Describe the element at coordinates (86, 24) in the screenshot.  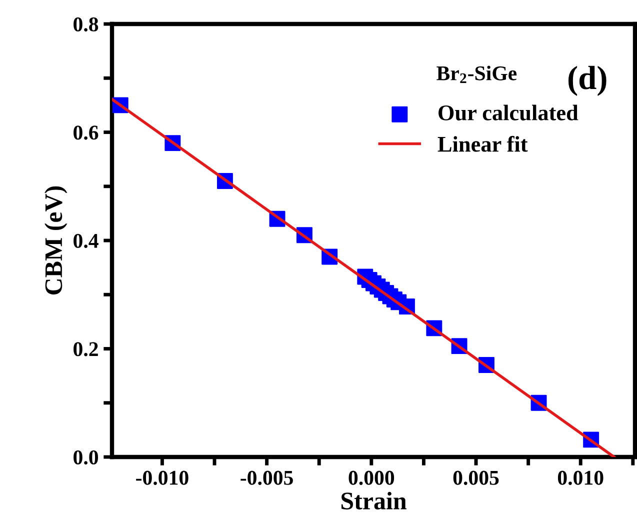
I see `y-tick-label: 0.8` at that location.